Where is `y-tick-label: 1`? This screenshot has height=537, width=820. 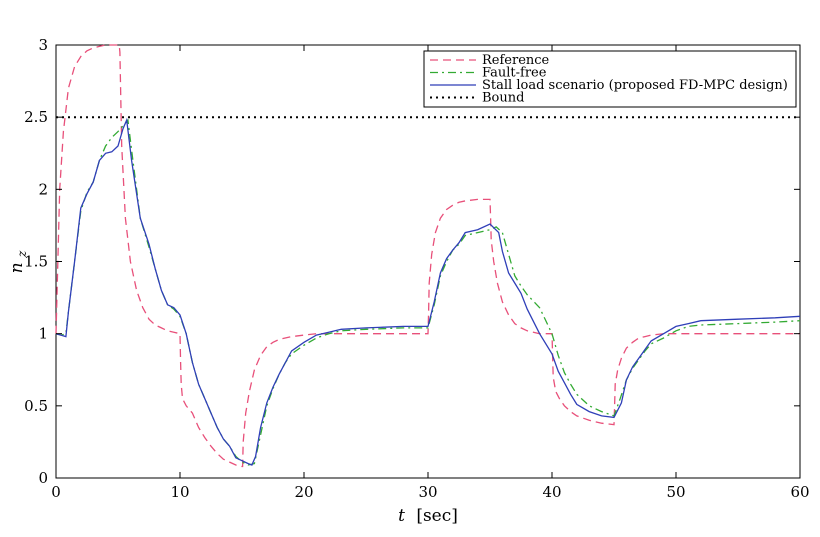
y-tick-label: 1 is located at coordinates (43, 334).